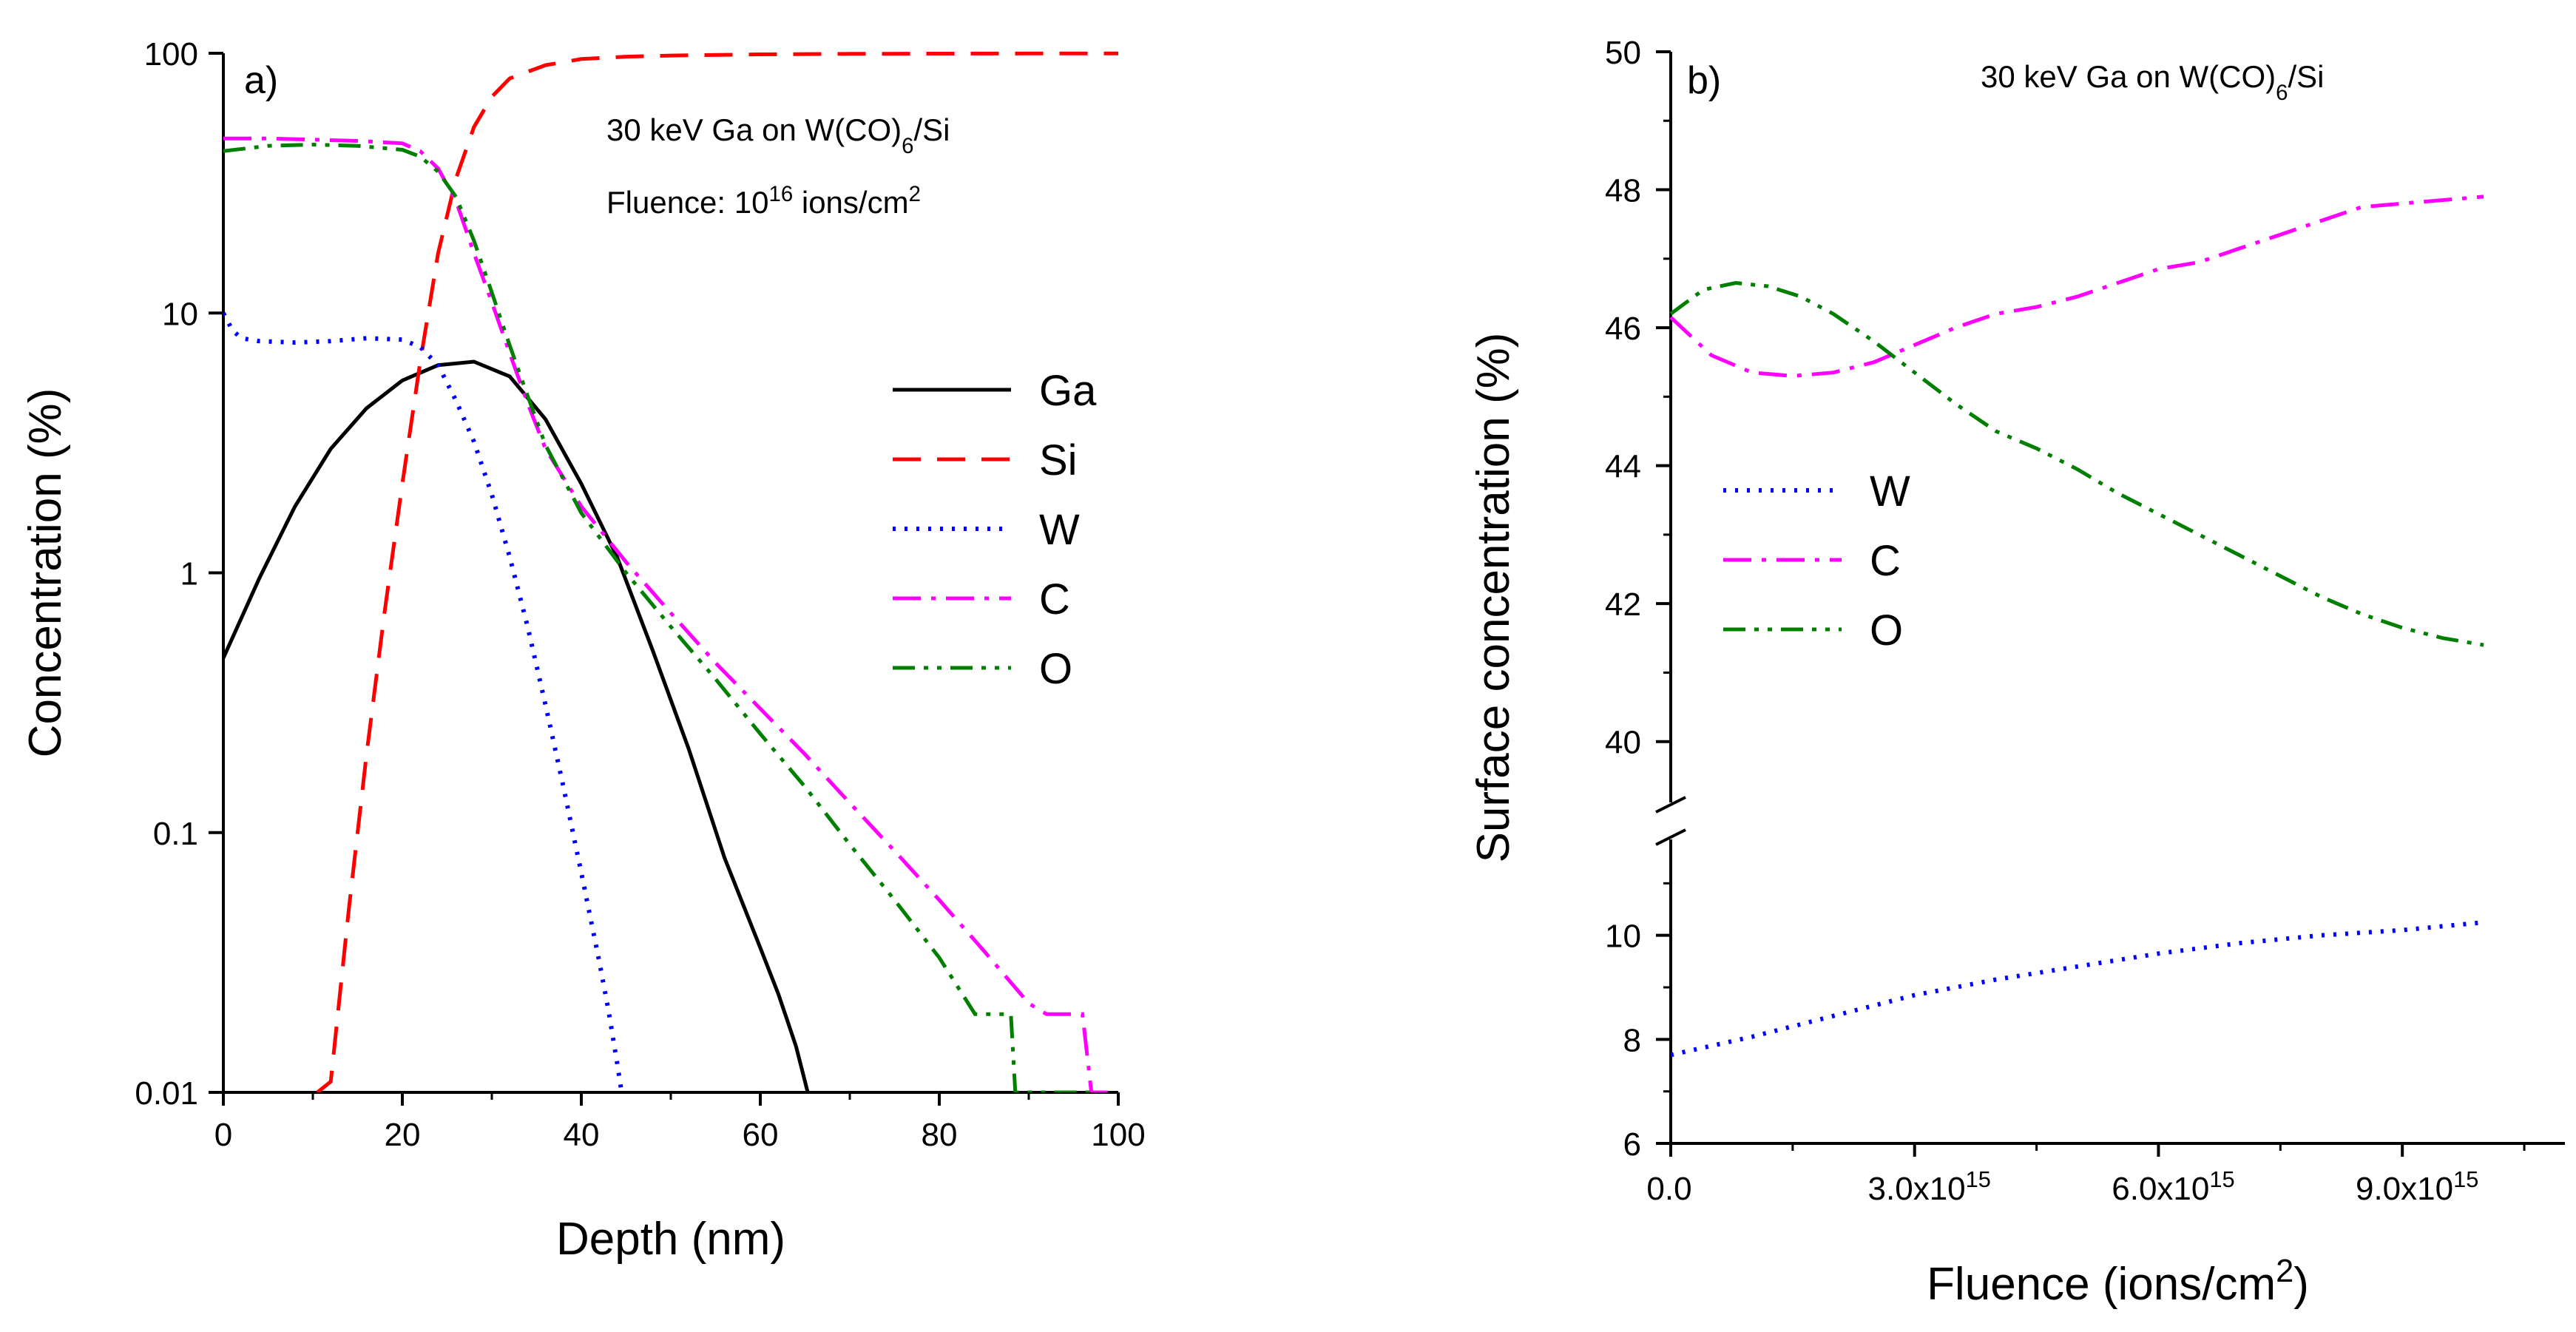 The height and width of the screenshot is (1332, 2576). What do you see at coordinates (1623, 467) in the screenshot?
I see `y-tick-label: 44` at bounding box center [1623, 467].